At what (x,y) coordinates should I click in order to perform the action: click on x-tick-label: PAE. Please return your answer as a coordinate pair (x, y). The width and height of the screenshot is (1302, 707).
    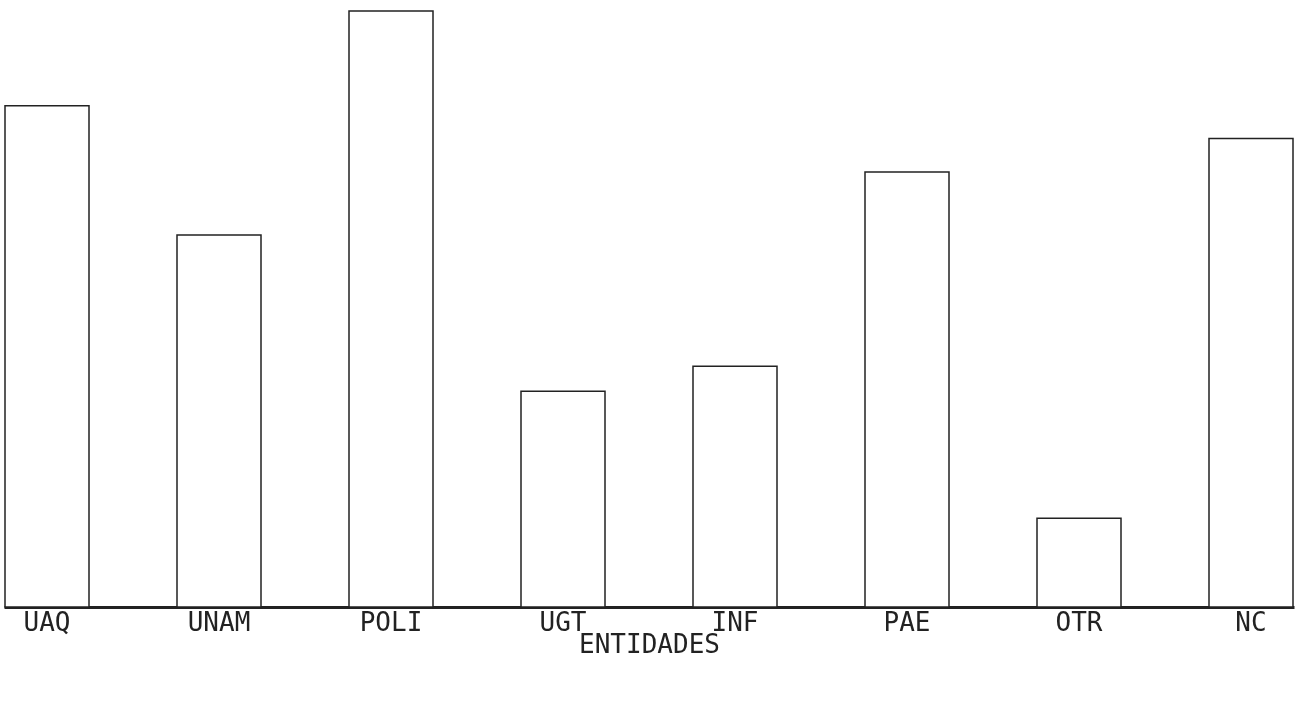
    Looking at the image, I should click on (907, 621).